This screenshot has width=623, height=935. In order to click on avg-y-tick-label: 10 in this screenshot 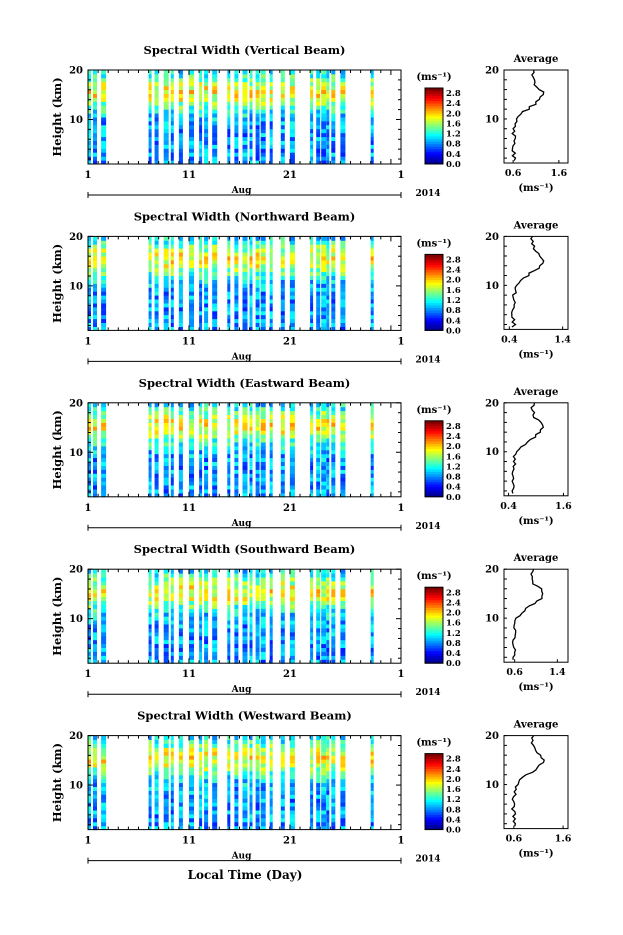, I will do `click(492, 452)`.